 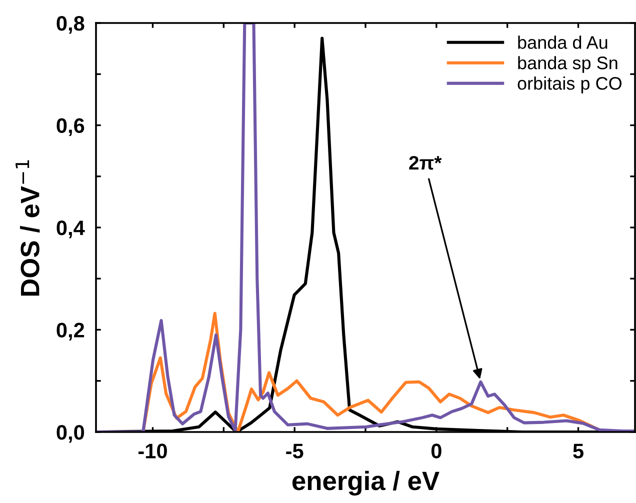 I want to click on x-tick-label: 0, so click(x=436, y=451).